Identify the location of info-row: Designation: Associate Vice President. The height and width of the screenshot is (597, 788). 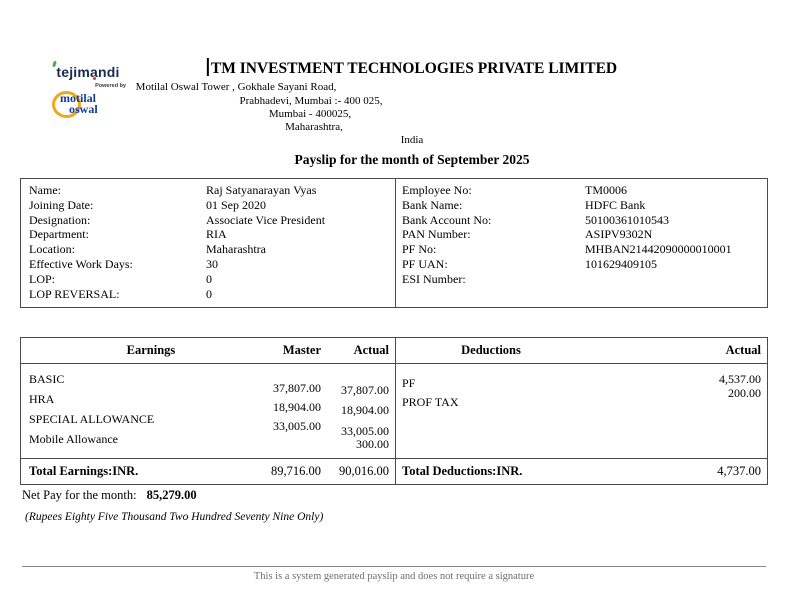
(177, 220).